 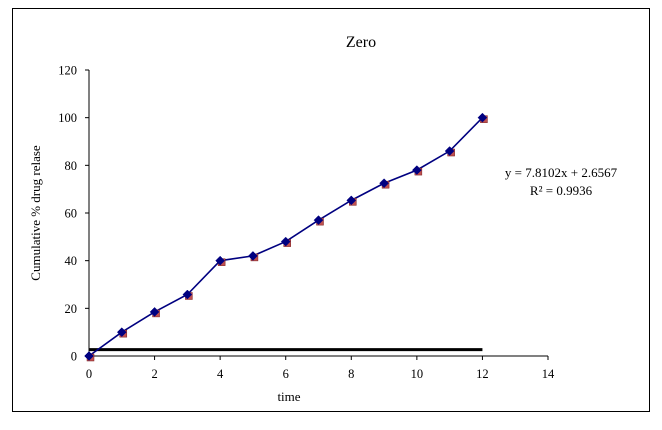 I want to click on x-tick-label: 6, so click(x=286, y=374).